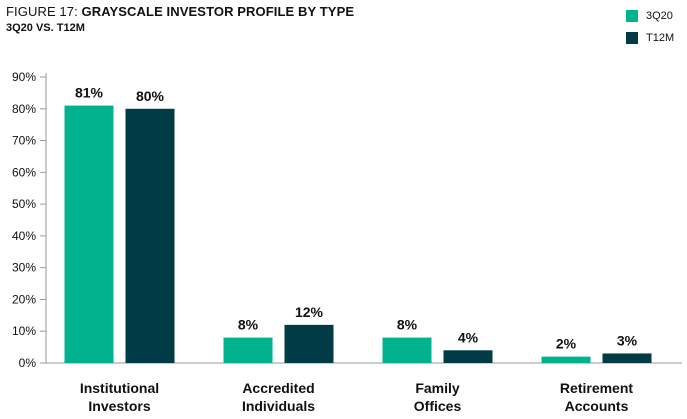 The width and height of the screenshot is (687, 419). I want to click on legend-item-t12m: T12M, so click(650, 38).